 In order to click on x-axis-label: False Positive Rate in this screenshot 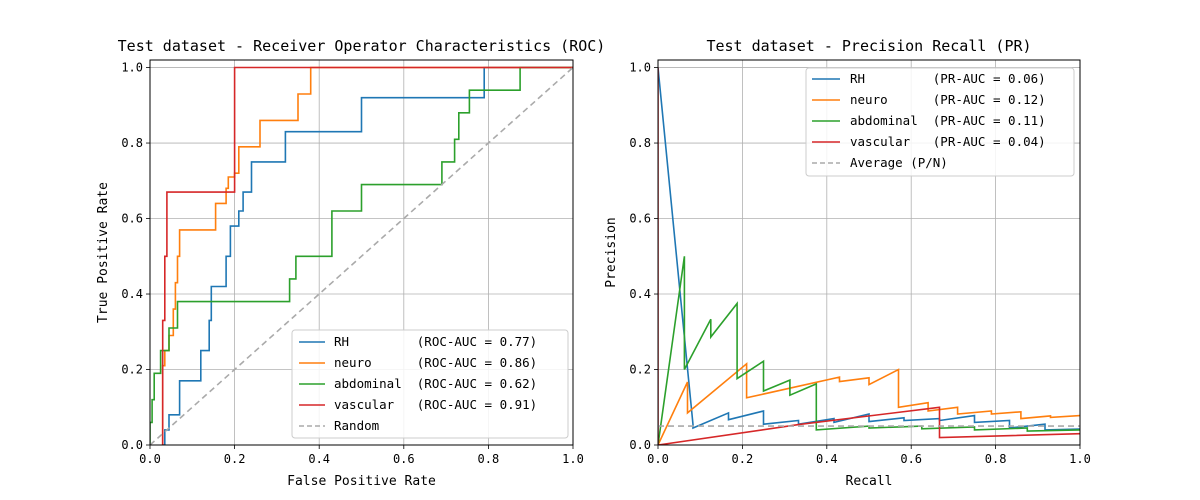, I will do `click(361, 481)`.